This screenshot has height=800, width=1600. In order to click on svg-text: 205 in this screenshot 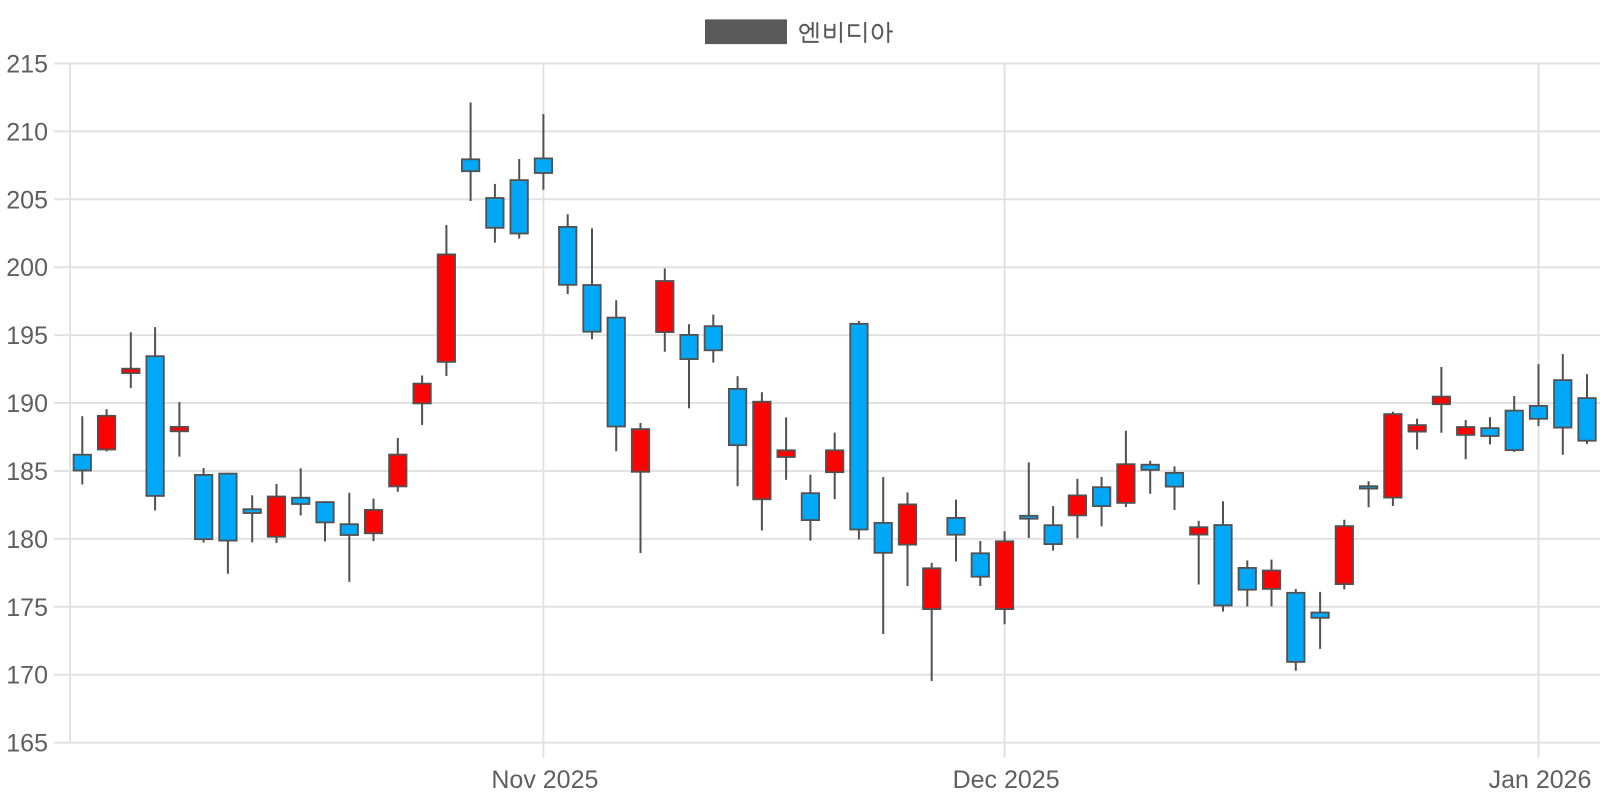, I will do `click(27, 200)`.